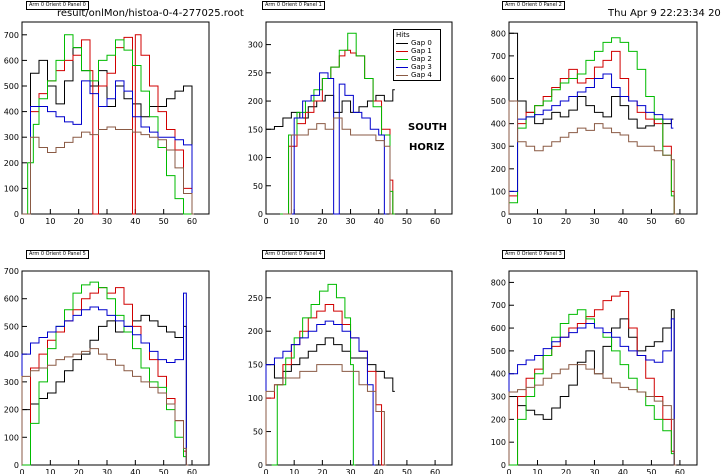 The image size is (721, 474). What do you see at coordinates (421, 51) in the screenshot?
I see `legend-label: Gap 1` at bounding box center [421, 51].